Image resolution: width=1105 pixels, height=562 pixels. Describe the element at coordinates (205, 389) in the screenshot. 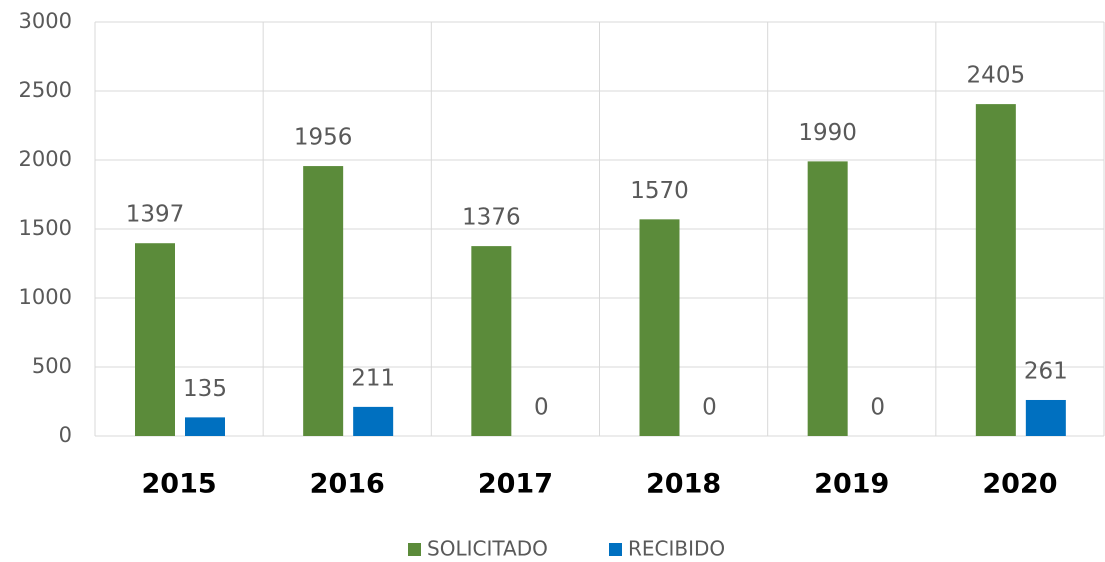

I see `data-label: 135` at that location.